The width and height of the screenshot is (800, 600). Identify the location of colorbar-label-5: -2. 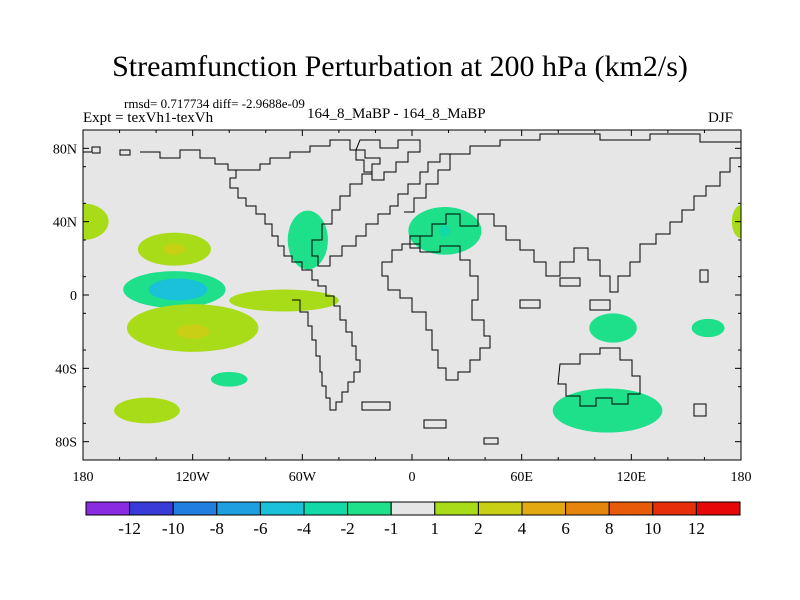
(348, 528).